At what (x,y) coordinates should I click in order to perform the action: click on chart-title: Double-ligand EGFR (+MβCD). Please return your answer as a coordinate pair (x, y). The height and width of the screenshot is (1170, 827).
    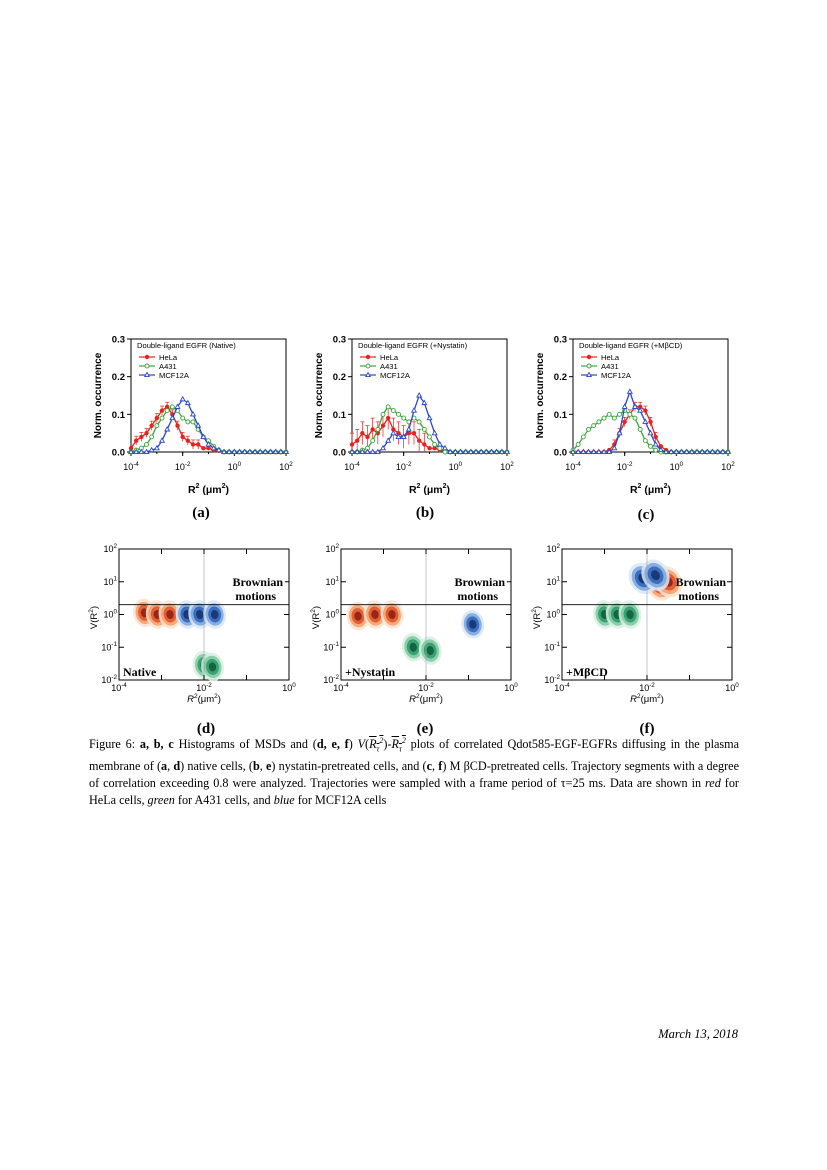
    Looking at the image, I should click on (631, 345).